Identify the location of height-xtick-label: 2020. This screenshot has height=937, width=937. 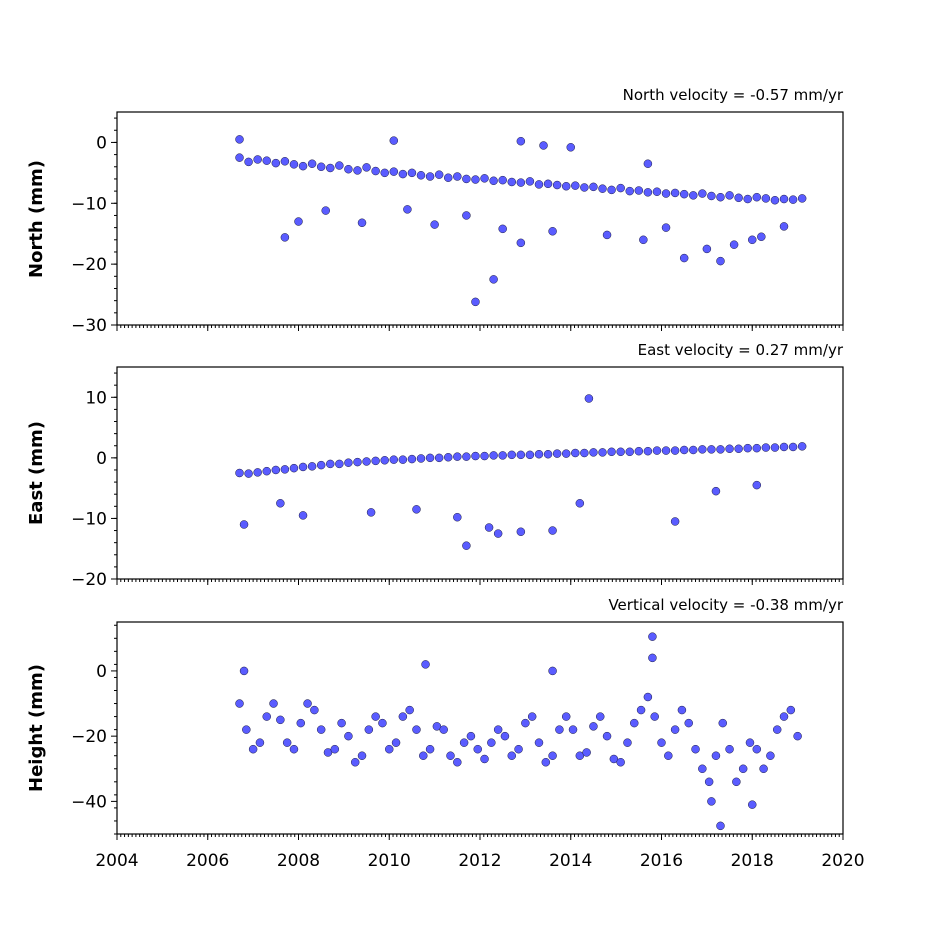
(842, 861).